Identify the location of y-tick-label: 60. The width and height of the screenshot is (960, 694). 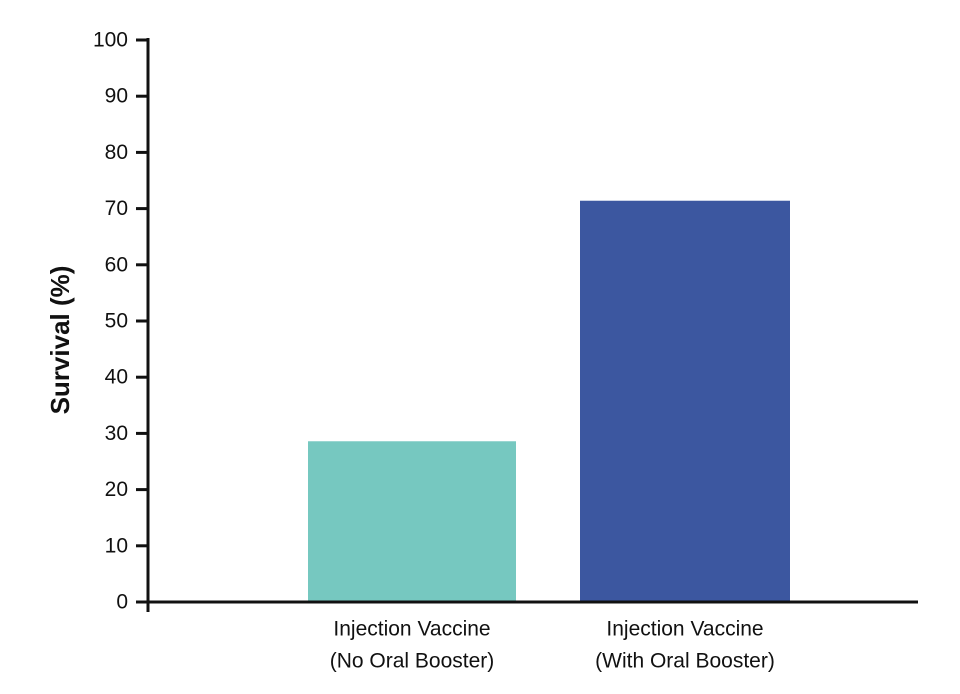
(116, 264).